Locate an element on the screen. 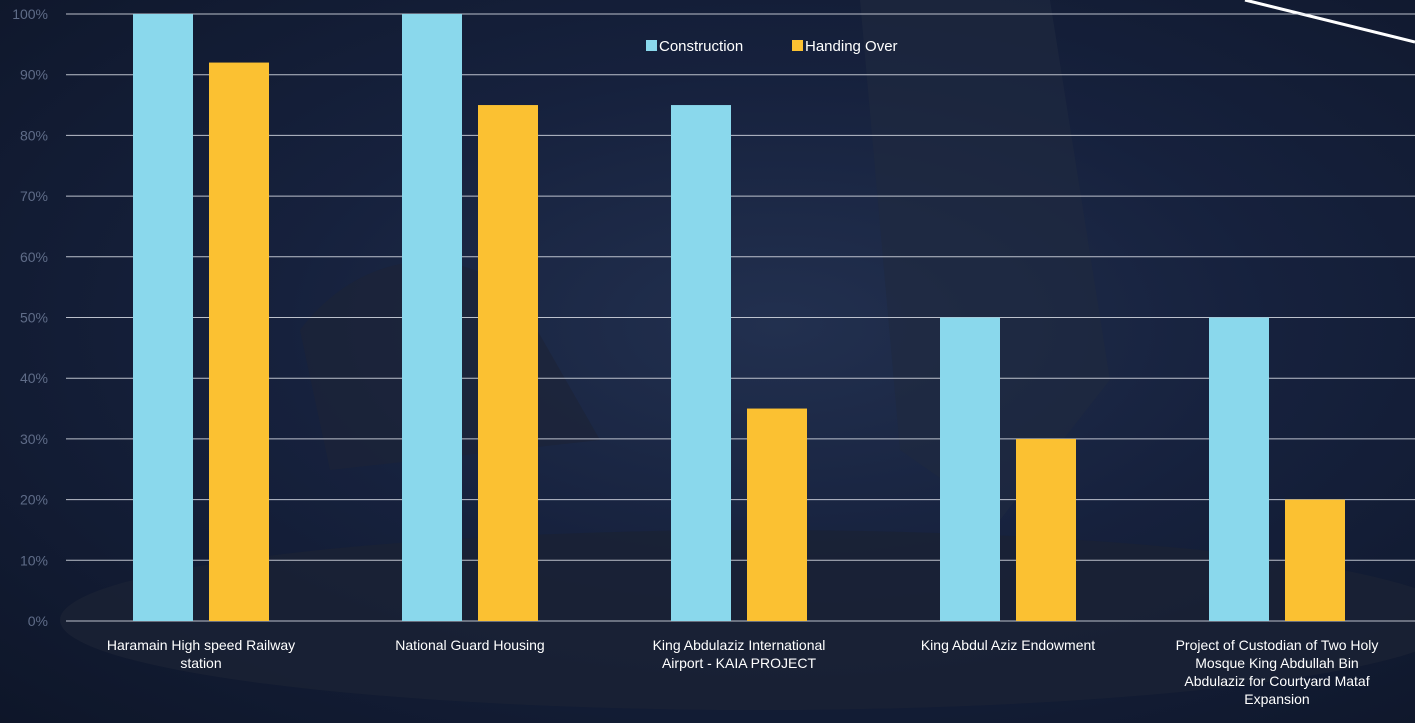 The height and width of the screenshot is (723, 1415). x-axis-label: Airport - KAIA PROJECT is located at coordinates (739, 663).